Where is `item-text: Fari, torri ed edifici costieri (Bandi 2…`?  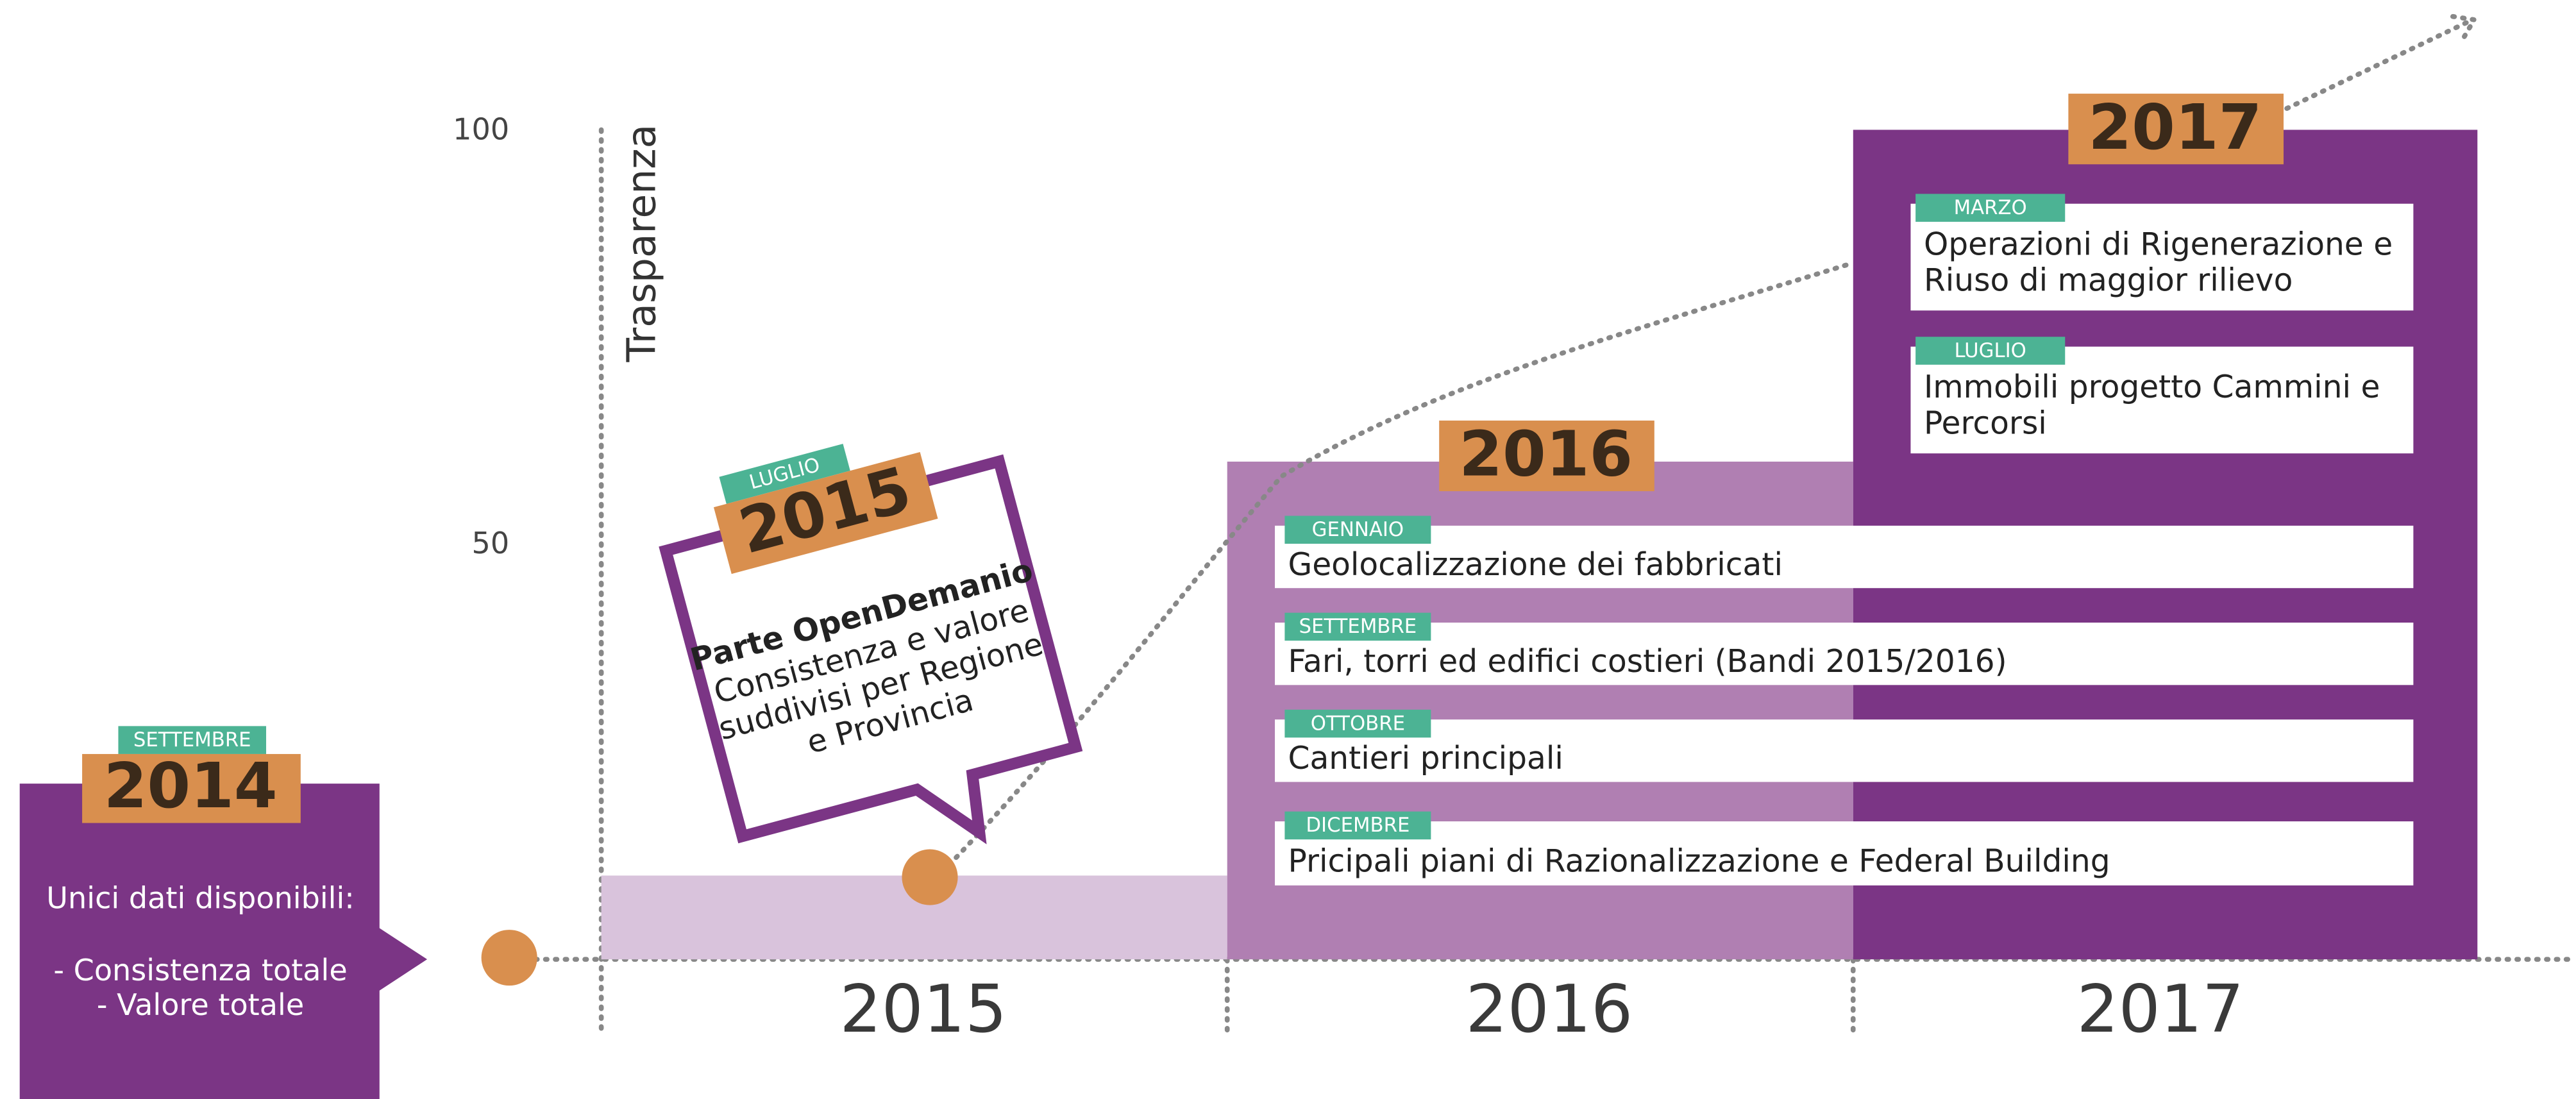 item-text: Fari, torri ed edifici costieri (Bandi 2… is located at coordinates (1647, 662).